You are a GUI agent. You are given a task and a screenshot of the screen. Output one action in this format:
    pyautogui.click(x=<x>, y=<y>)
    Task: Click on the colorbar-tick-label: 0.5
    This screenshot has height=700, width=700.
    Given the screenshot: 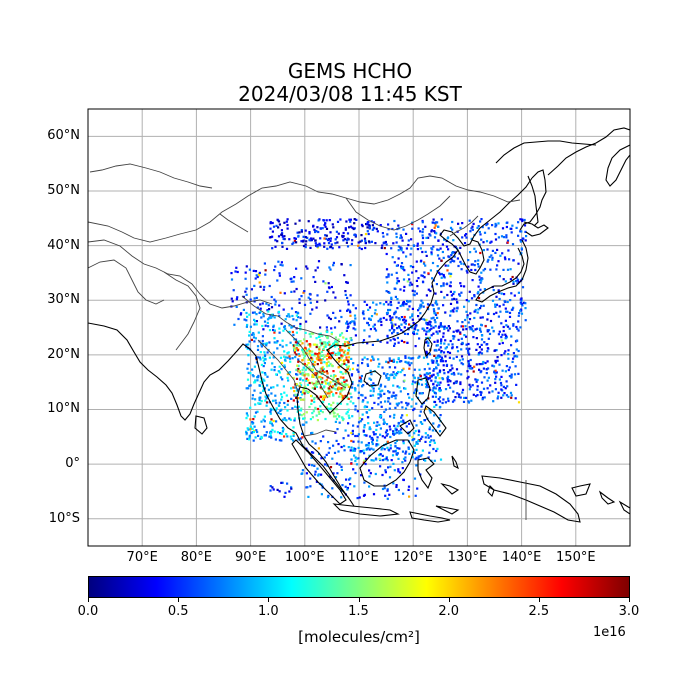 What is the action you would take?
    pyautogui.click(x=178, y=611)
    